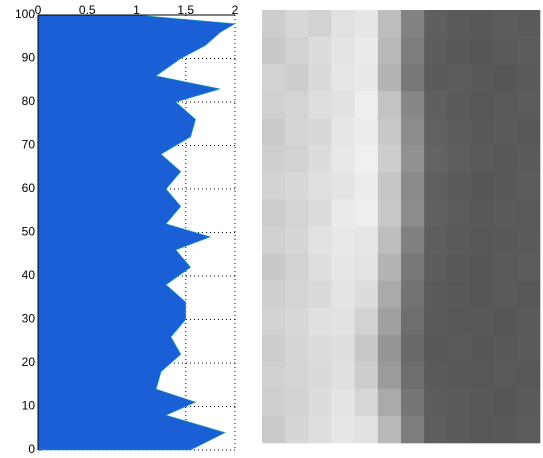  Describe the element at coordinates (25, 14) in the screenshot. I see `y-tick-label: 100` at that location.